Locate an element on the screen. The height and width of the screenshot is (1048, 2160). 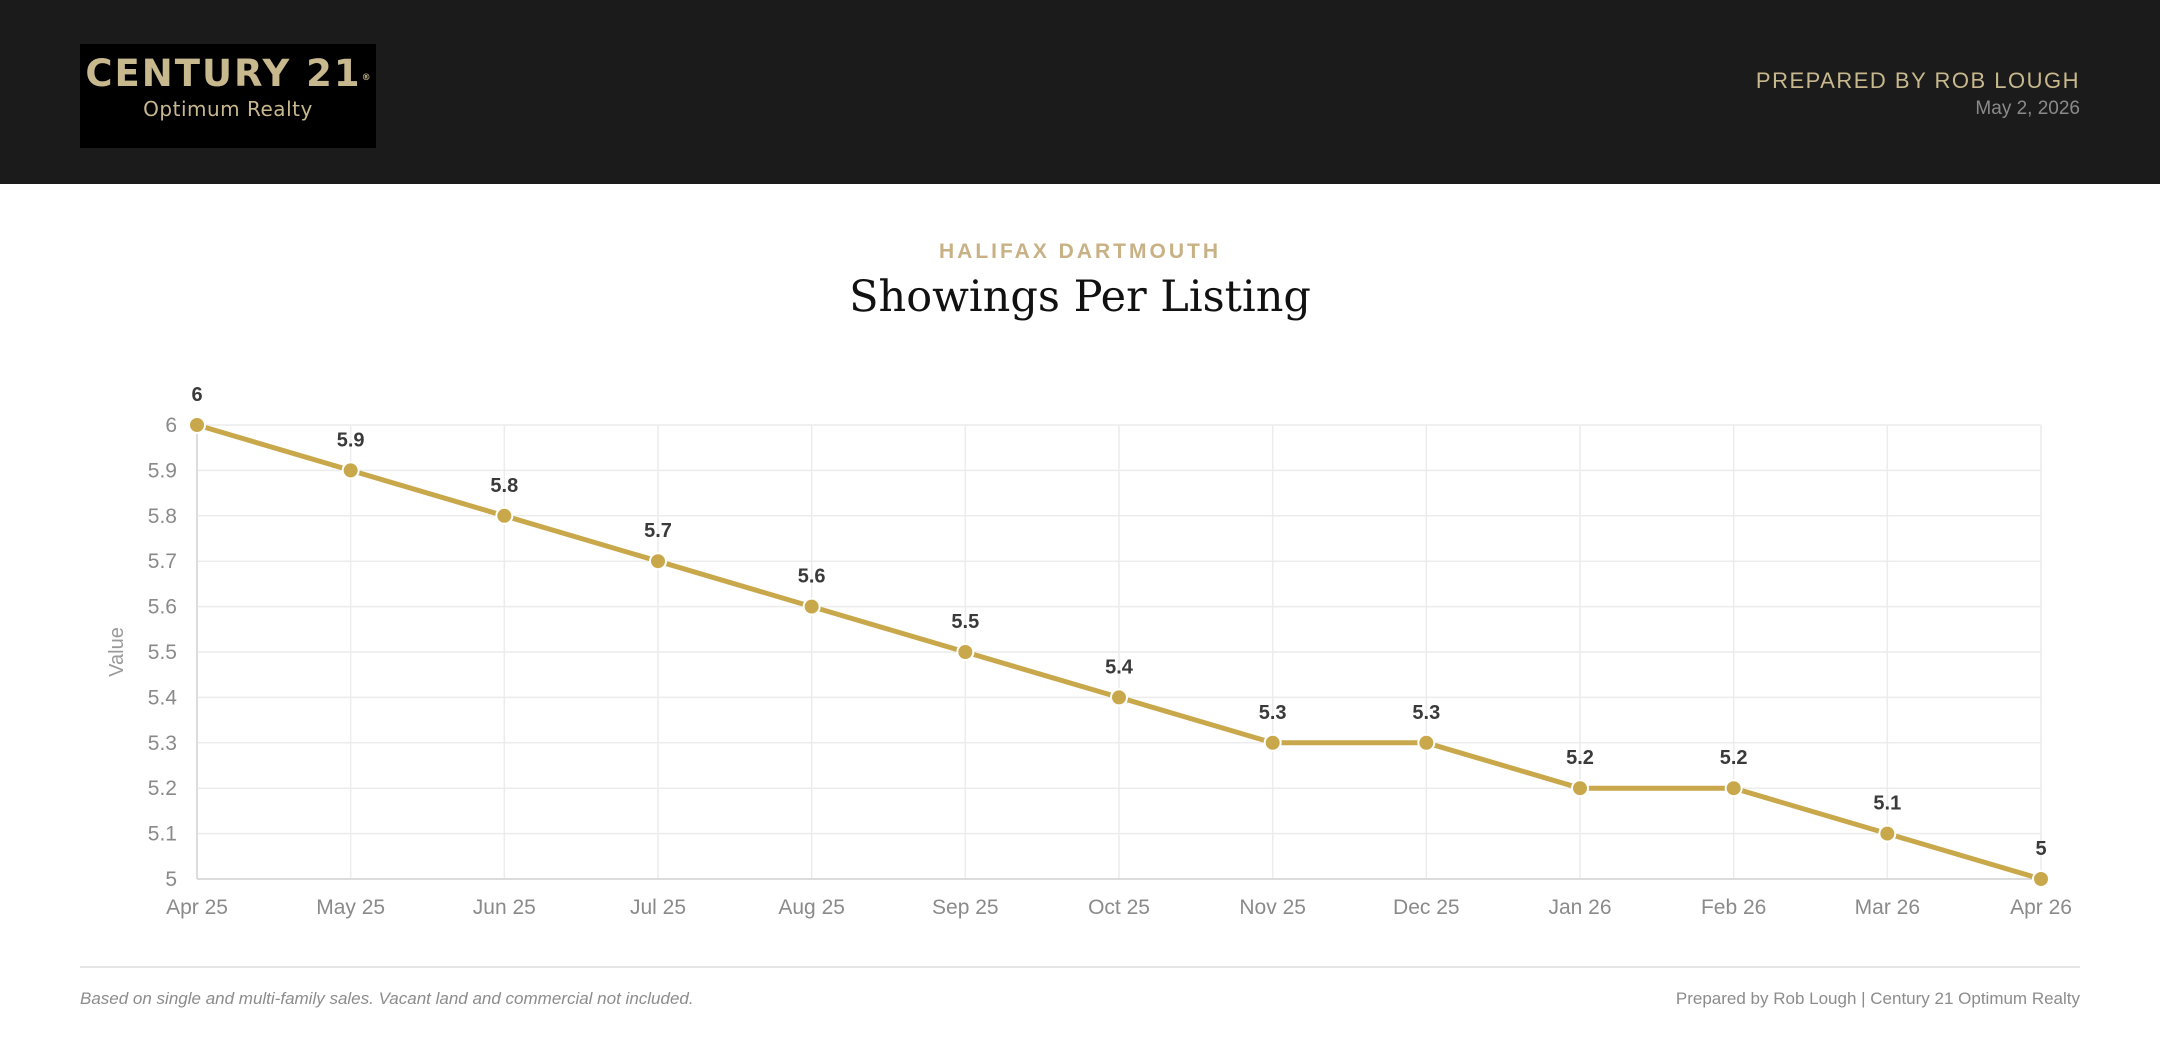
y-axis-label: Value is located at coordinates (117, 652).